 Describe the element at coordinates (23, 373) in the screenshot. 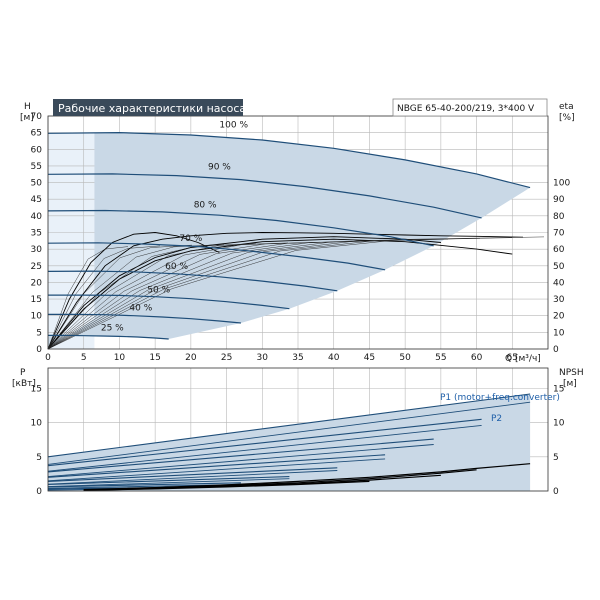

I see `y-axis-label-p: P` at that location.